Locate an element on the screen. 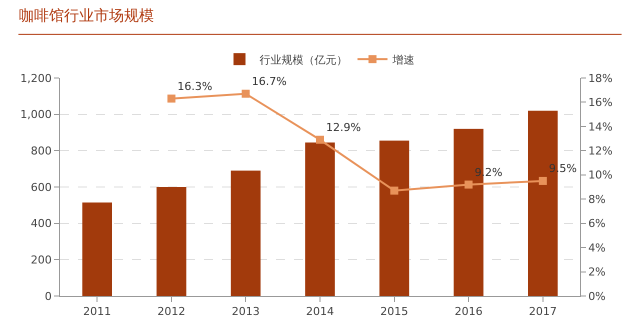 This screenshot has width=640, height=336. y2-tick-label: 14% is located at coordinates (600, 127).